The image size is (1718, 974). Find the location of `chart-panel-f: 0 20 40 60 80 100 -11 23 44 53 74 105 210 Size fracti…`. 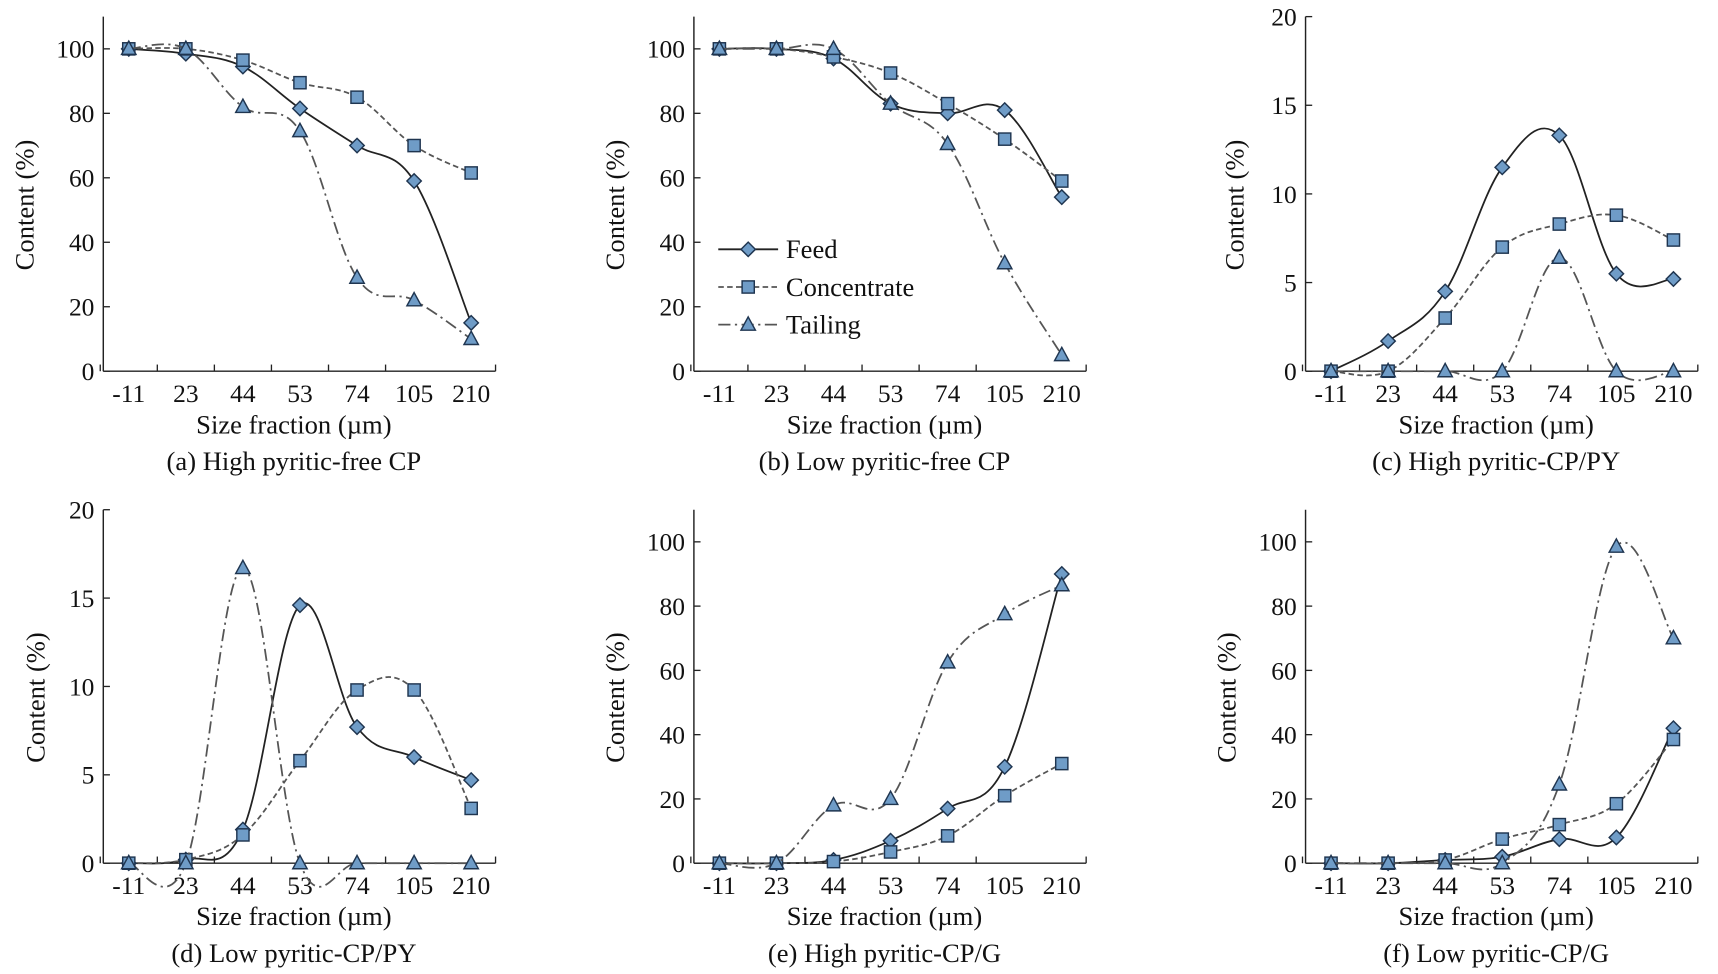

chart-panel-f: 0 20 40 60 80 100 -11 23 44 53 74 105 210 Size fracti… is located at coordinates (1455, 738).